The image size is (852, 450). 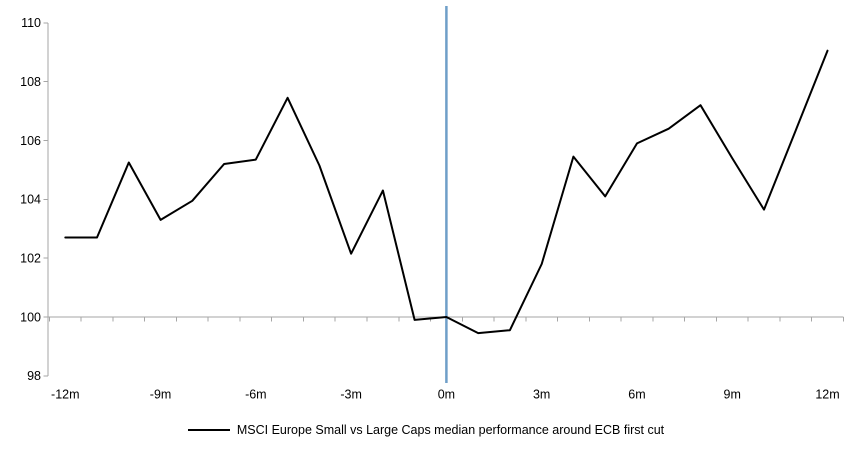 What do you see at coordinates (256, 395) in the screenshot?
I see `x-tick-label: -6m` at bounding box center [256, 395].